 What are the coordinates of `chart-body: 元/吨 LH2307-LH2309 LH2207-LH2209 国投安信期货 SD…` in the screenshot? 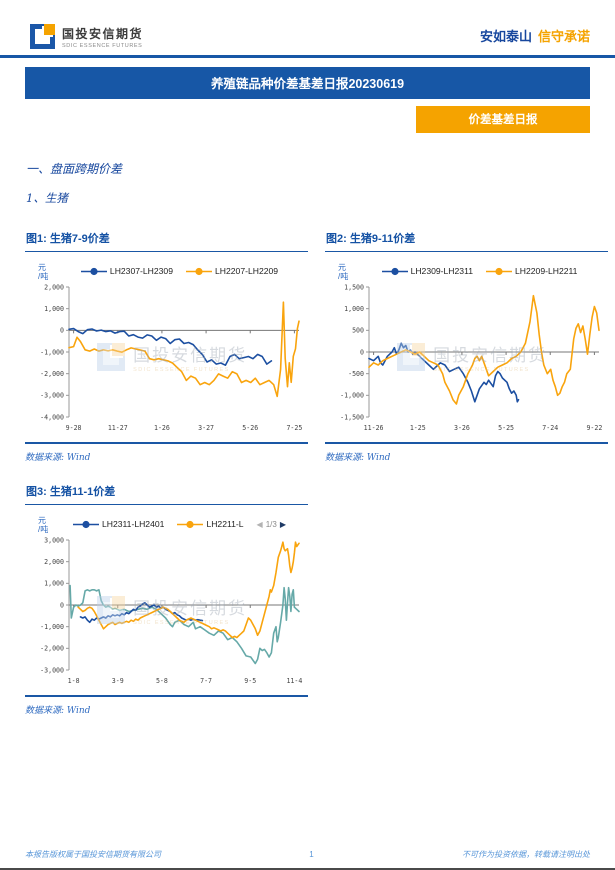 It's located at (166, 345).